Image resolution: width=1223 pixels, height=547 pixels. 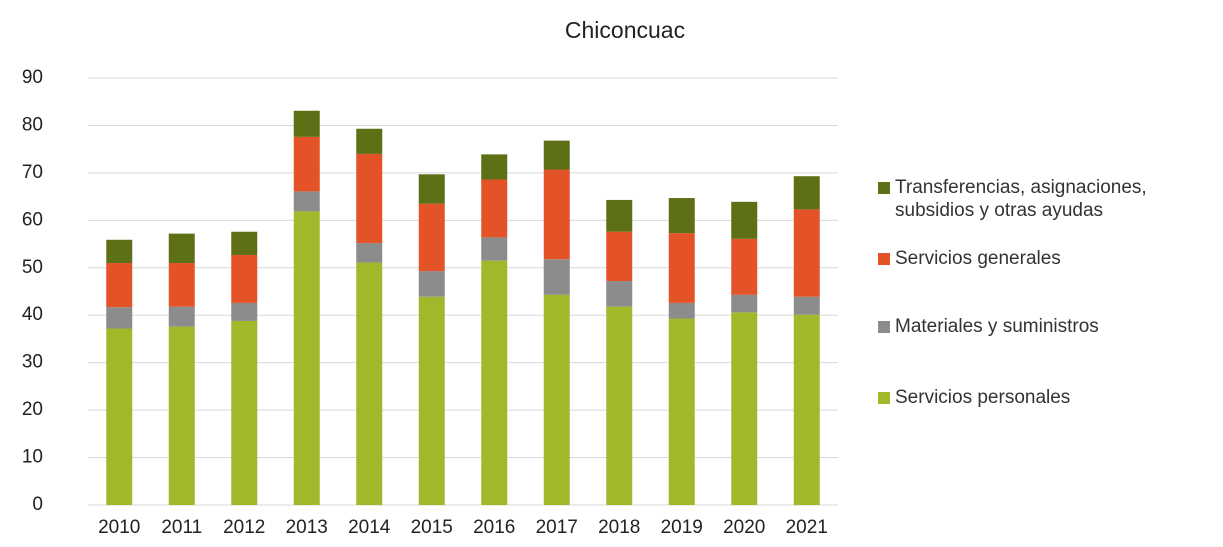 I want to click on x-tick-label: 2019, so click(x=682, y=527).